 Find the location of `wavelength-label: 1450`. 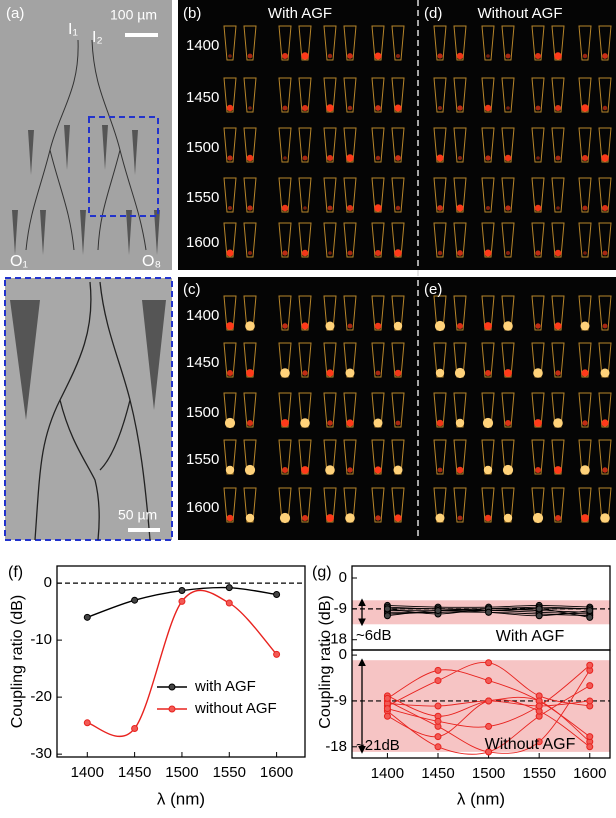

wavelength-label: 1450 is located at coordinates (202, 97).